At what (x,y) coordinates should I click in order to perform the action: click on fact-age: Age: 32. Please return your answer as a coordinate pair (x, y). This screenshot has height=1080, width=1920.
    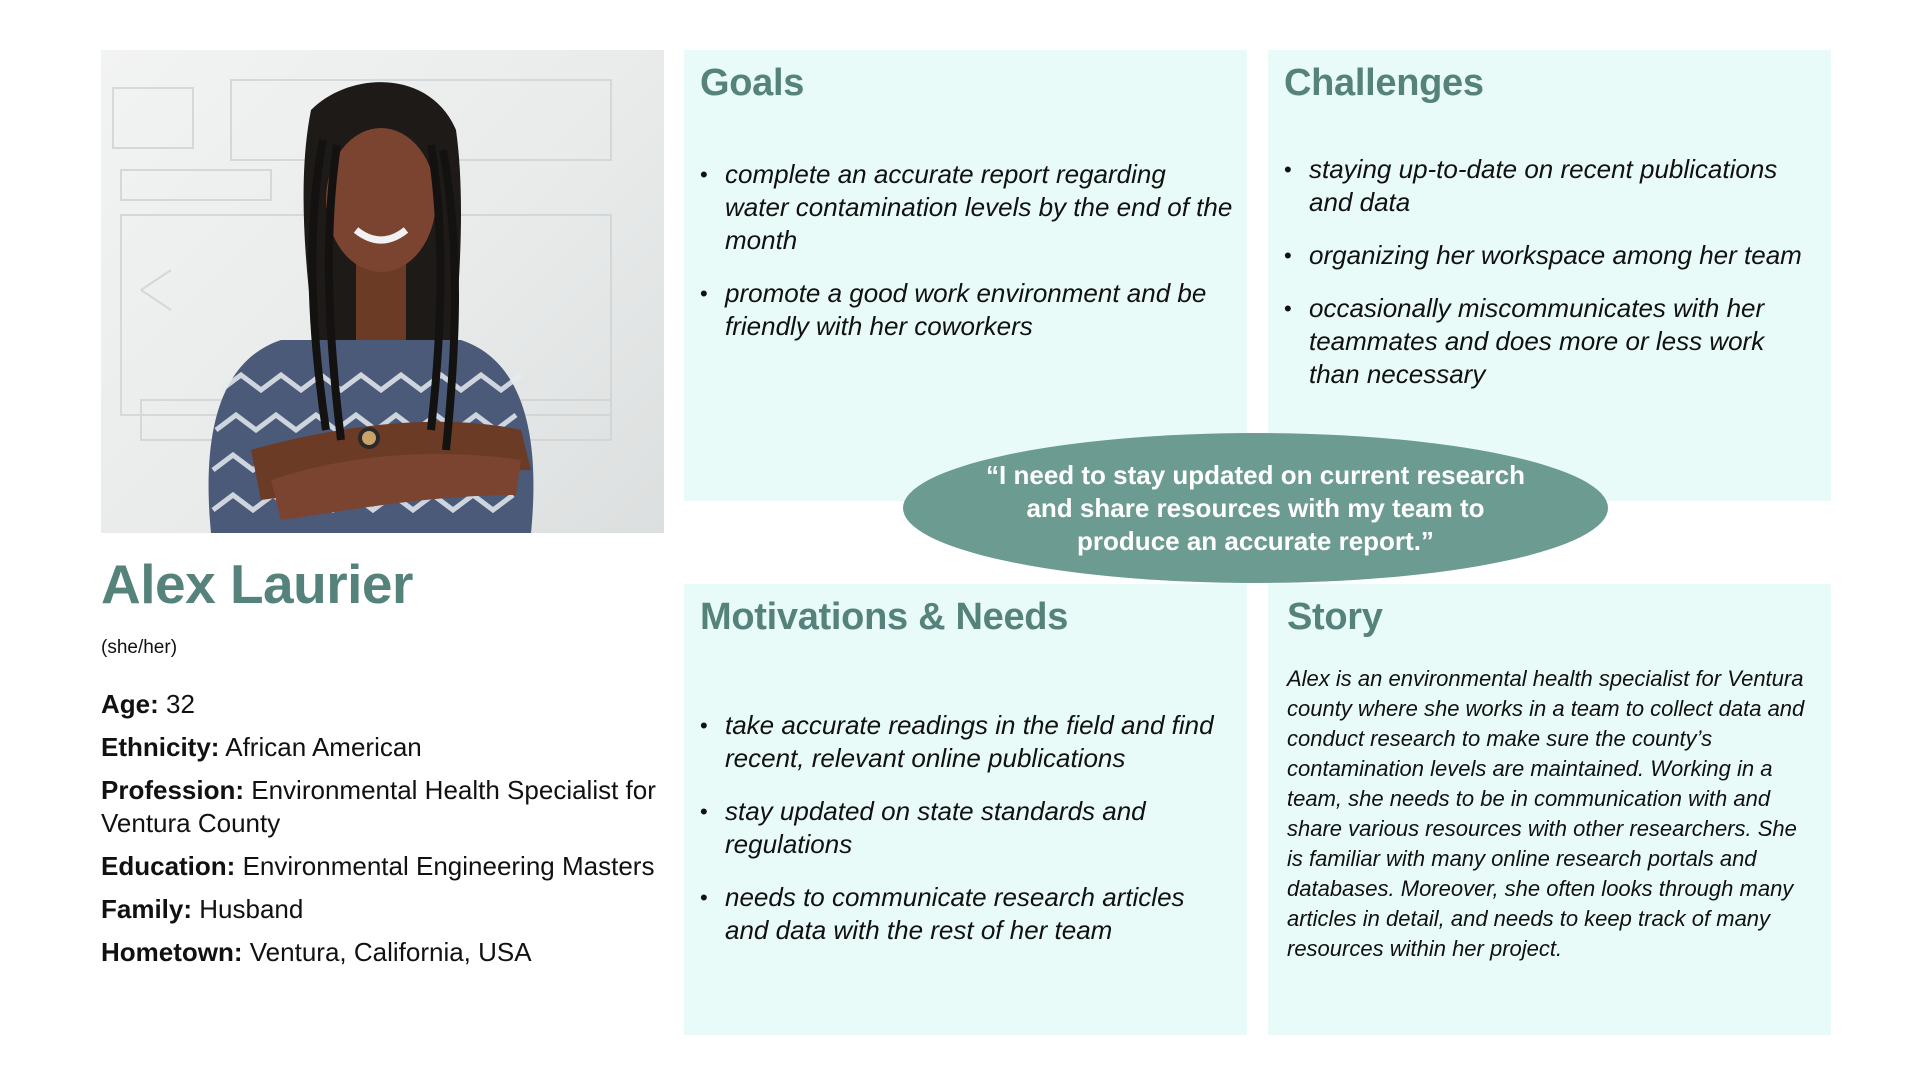
    Looking at the image, I should click on (386, 704).